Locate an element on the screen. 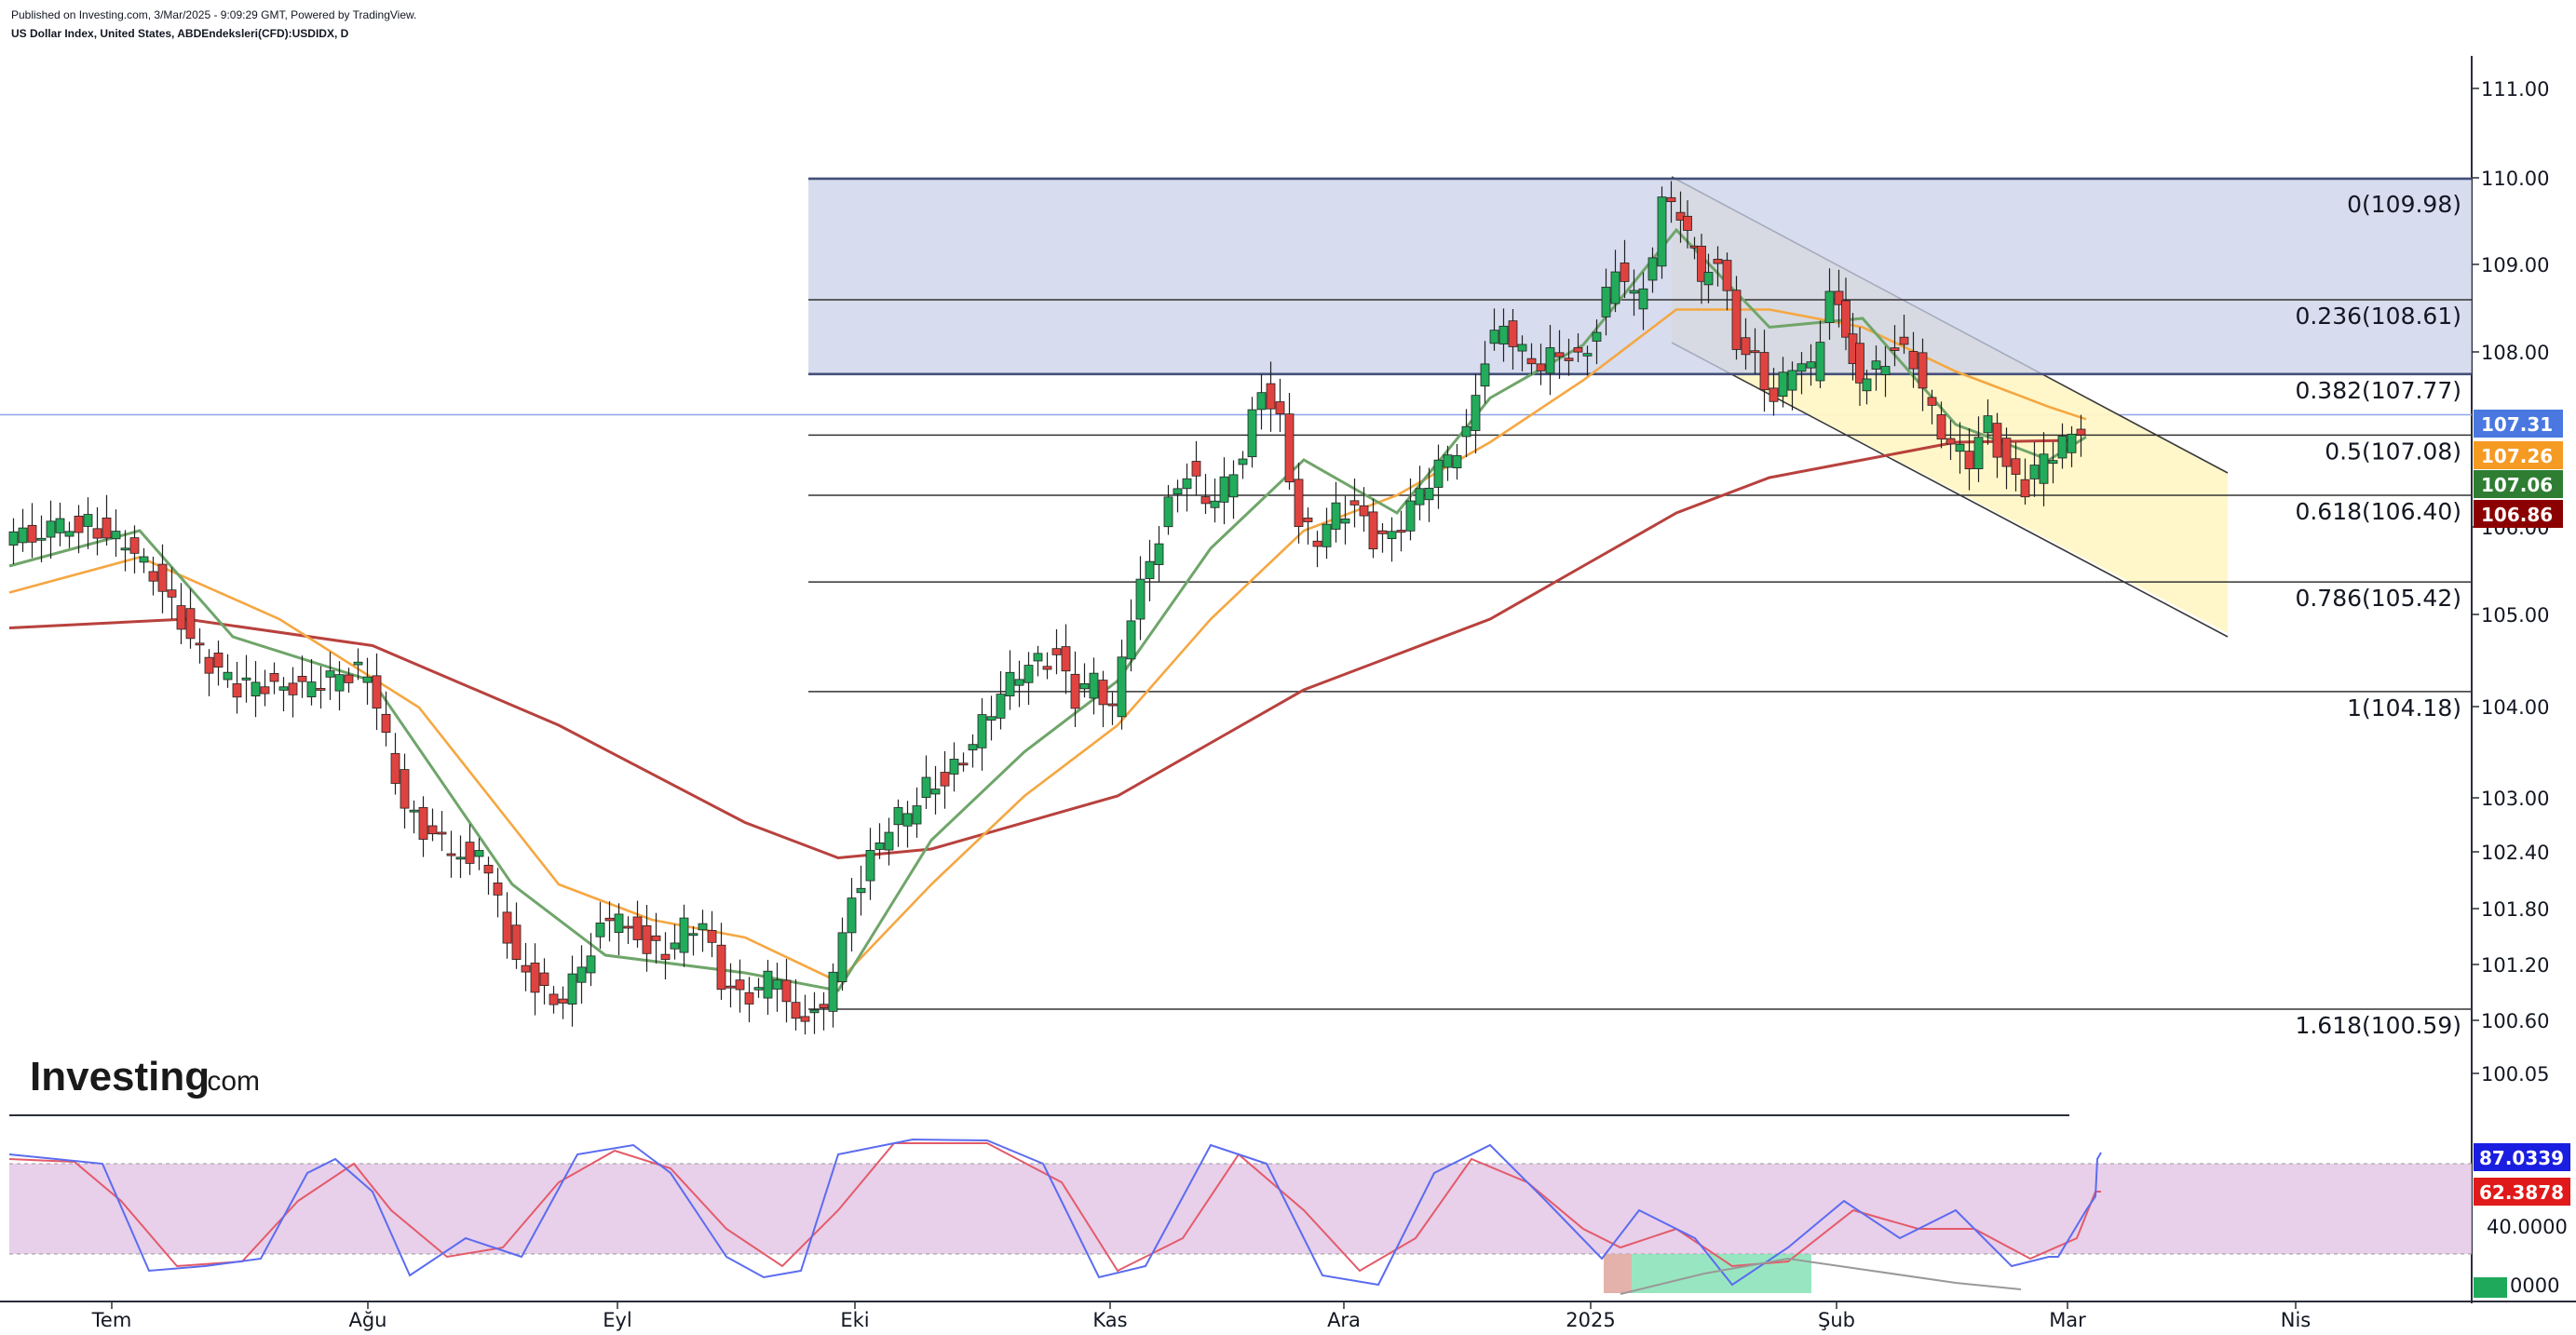 Image resolution: width=2576 pixels, height=1335 pixels. price-badge: 107.31 is located at coordinates (2518, 424).